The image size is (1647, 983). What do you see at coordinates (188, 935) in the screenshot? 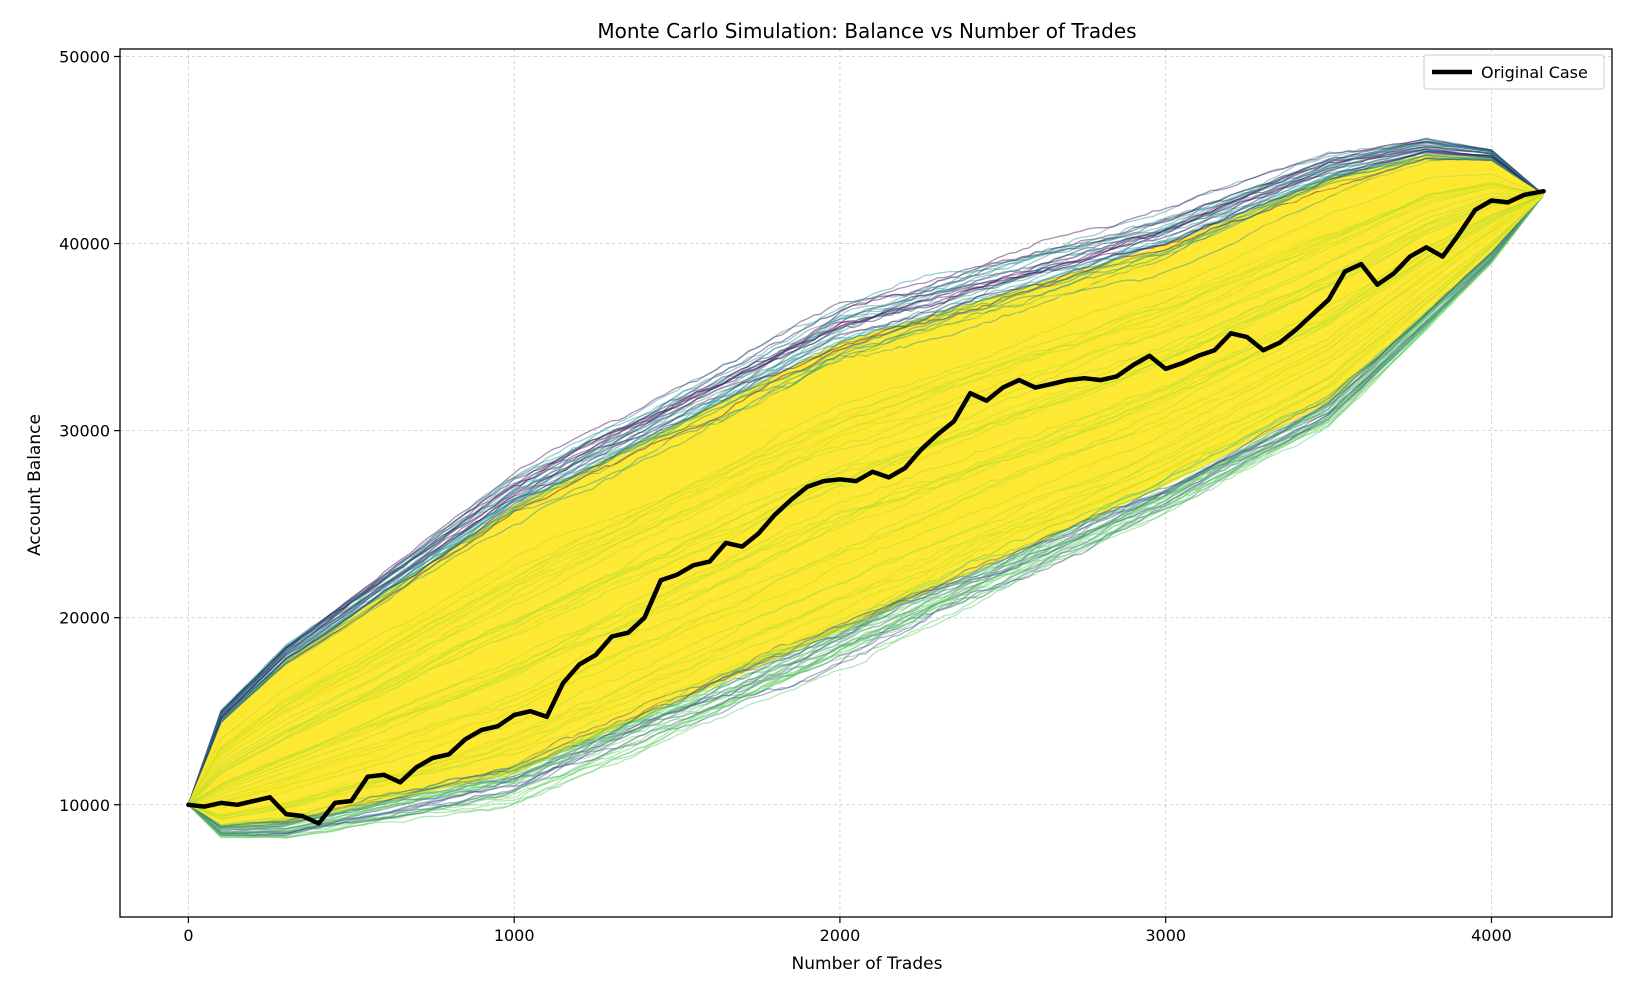
I see `x-tick-label: 0` at bounding box center [188, 935].